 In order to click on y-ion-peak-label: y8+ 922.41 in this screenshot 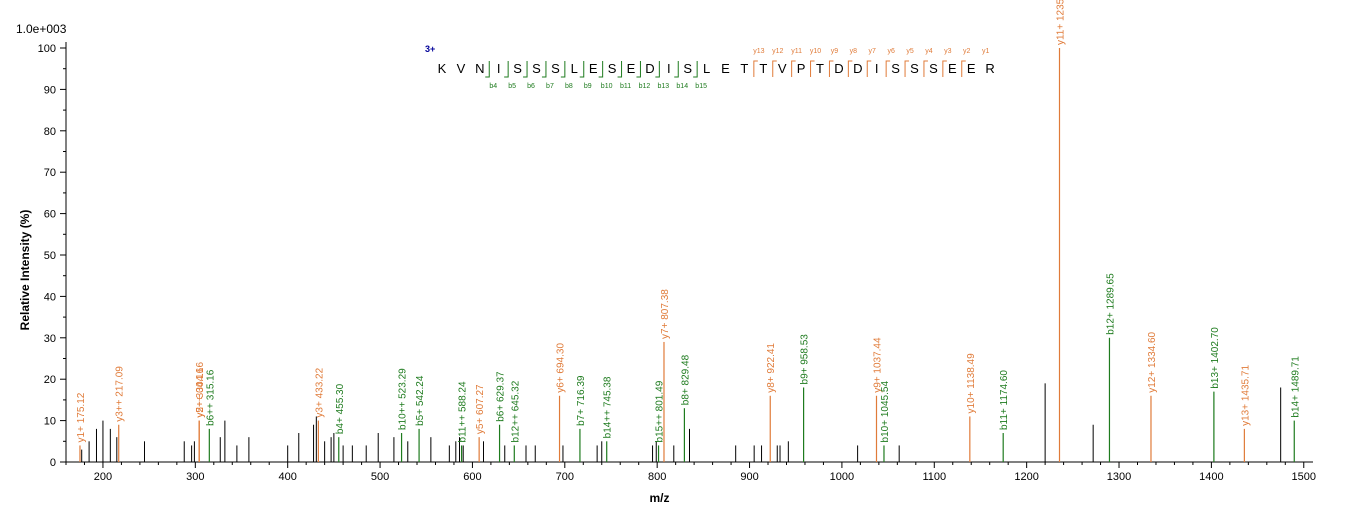, I will do `click(771, 368)`.